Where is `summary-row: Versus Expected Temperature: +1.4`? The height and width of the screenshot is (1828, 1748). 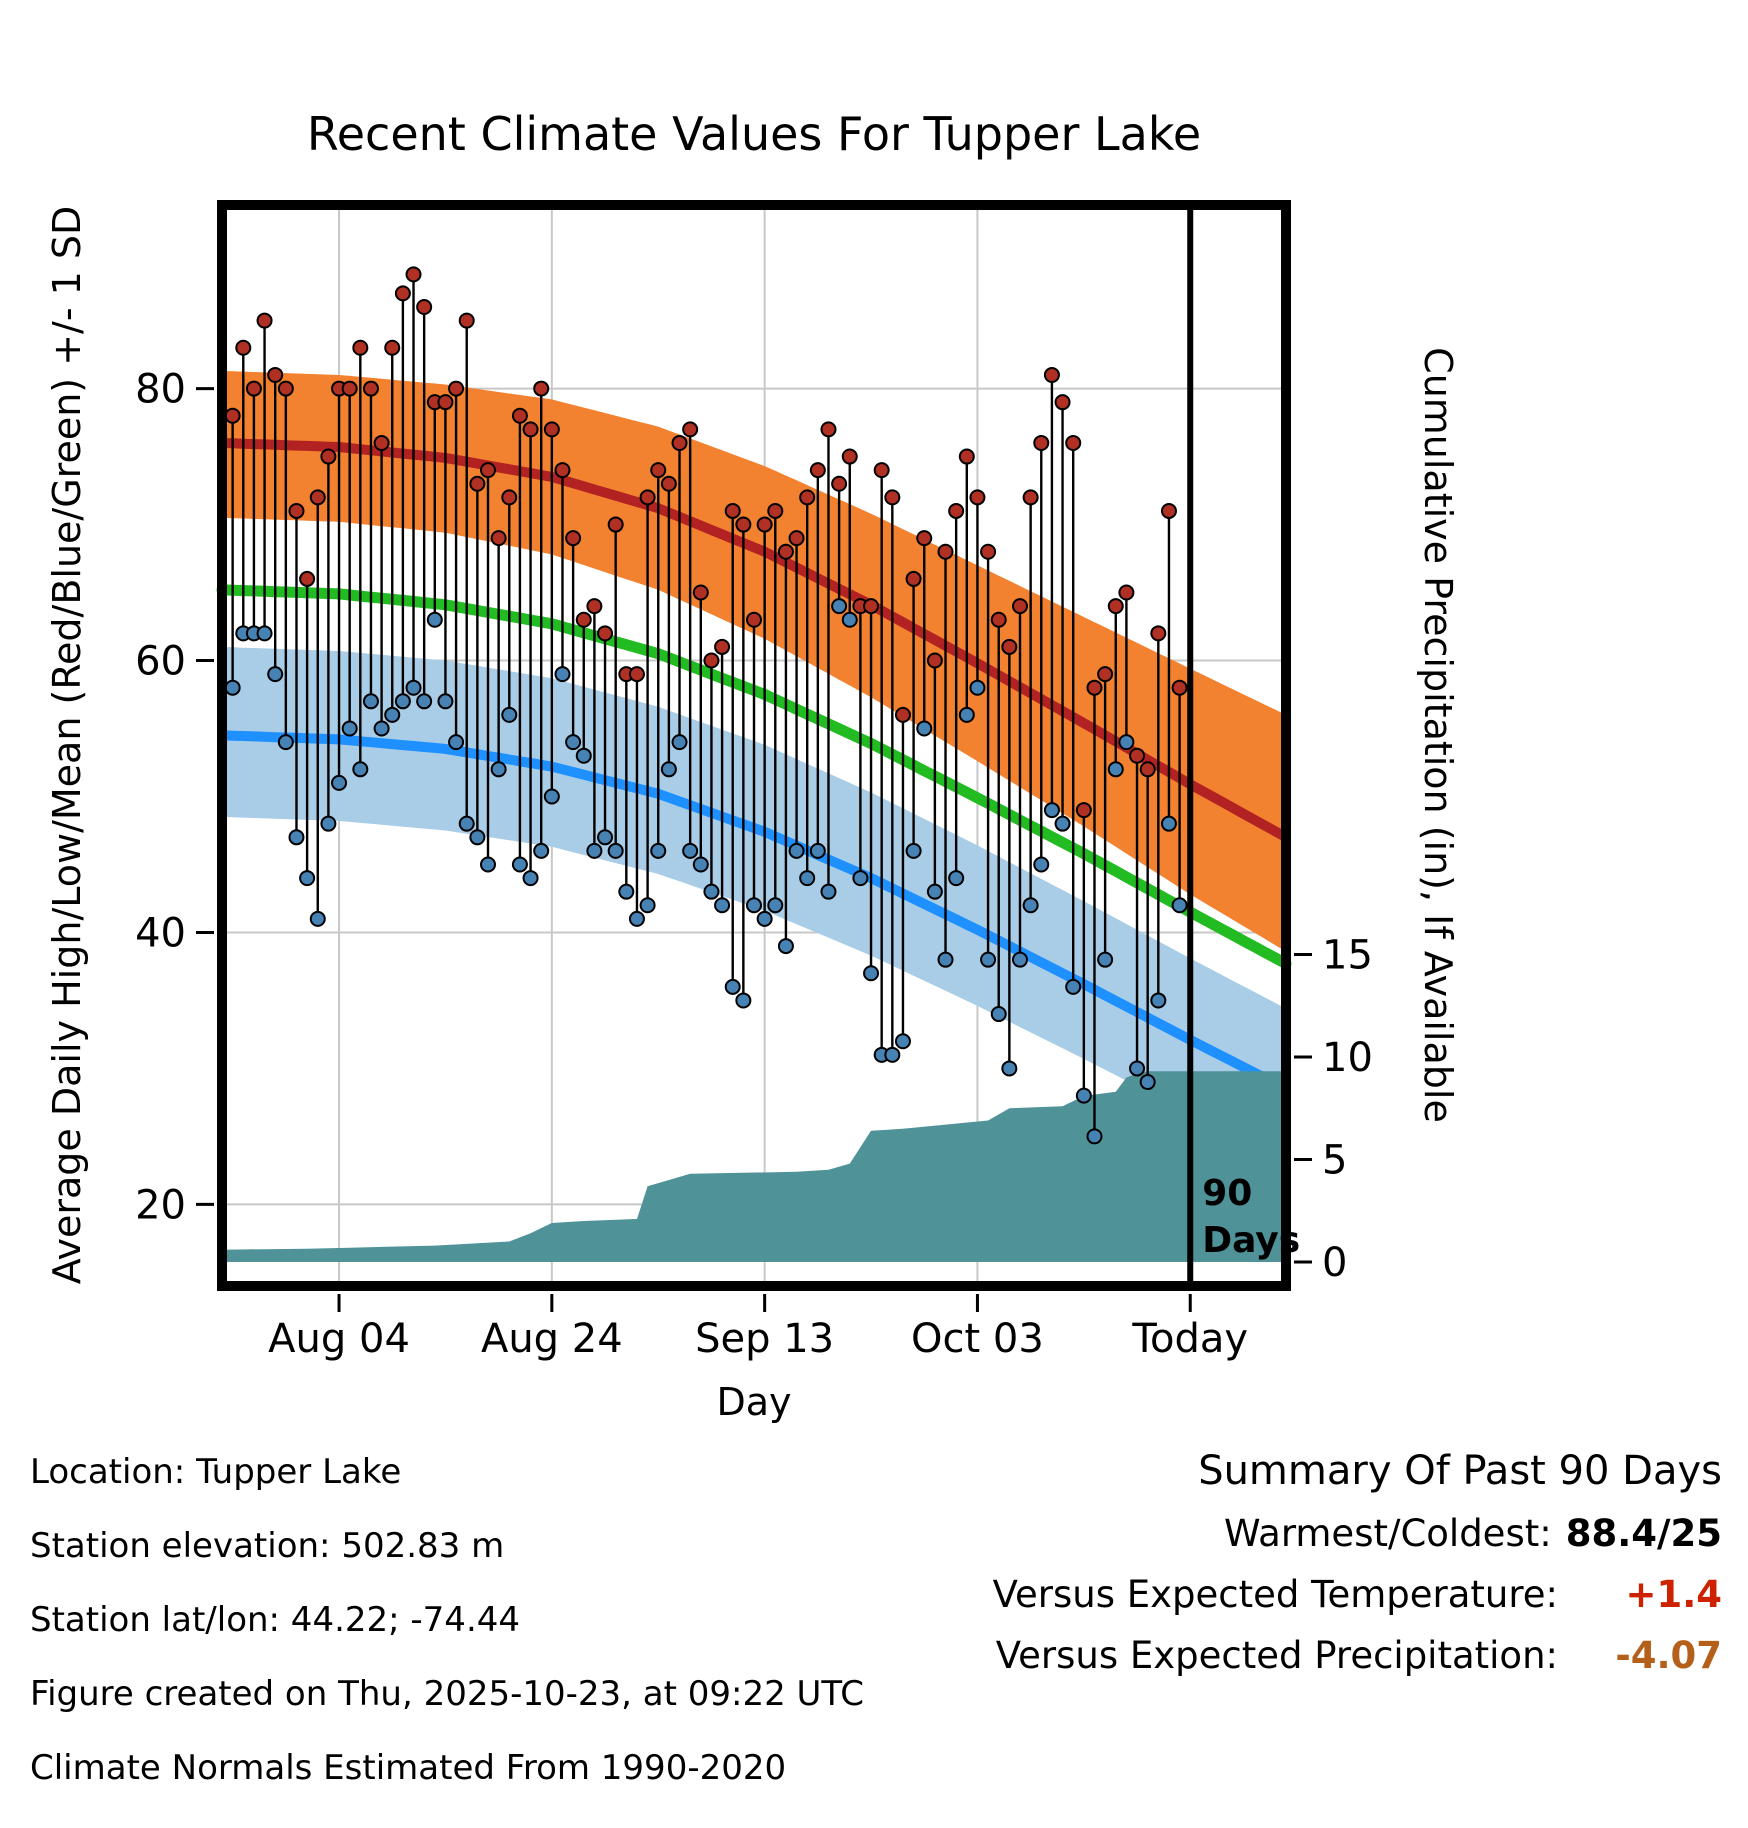 summary-row: Versus Expected Temperature: +1.4 is located at coordinates (1357, 1594).